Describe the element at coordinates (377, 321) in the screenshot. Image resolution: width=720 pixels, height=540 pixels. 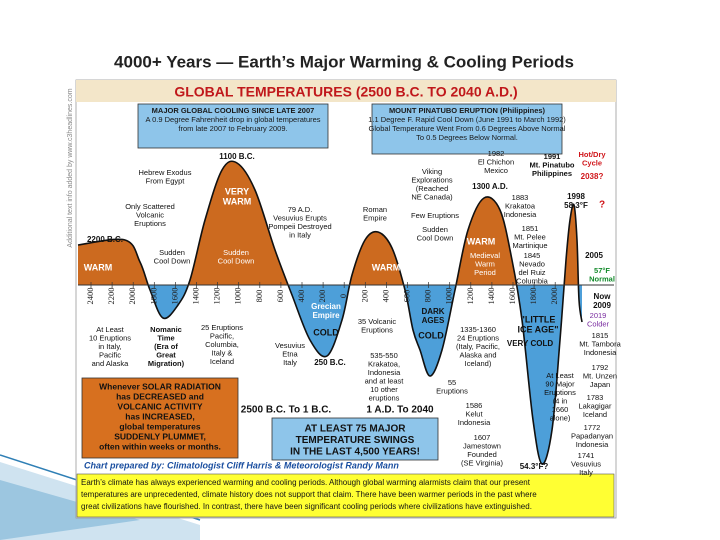
I see `annotation: 35 Volcanic` at that location.